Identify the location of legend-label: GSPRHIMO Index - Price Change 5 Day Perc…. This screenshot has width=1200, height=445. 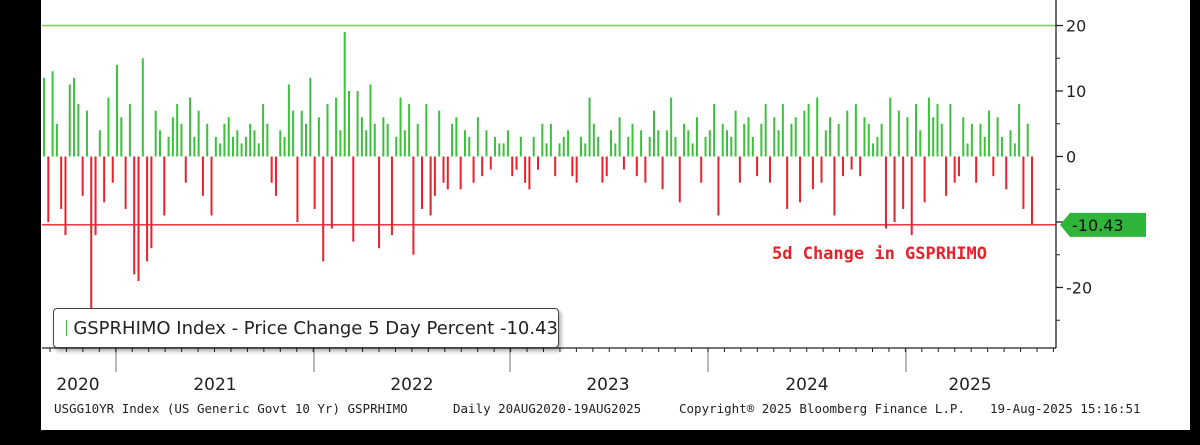
(315, 328).